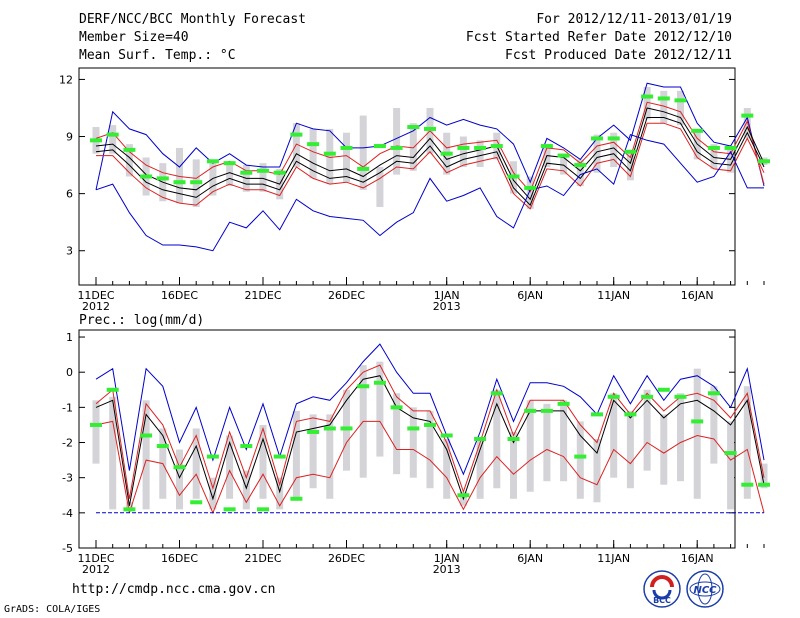 This screenshot has width=800, height=618. What do you see at coordinates (96, 569) in the screenshot?
I see `x-tick-year-1: 2012` at bounding box center [96, 569].